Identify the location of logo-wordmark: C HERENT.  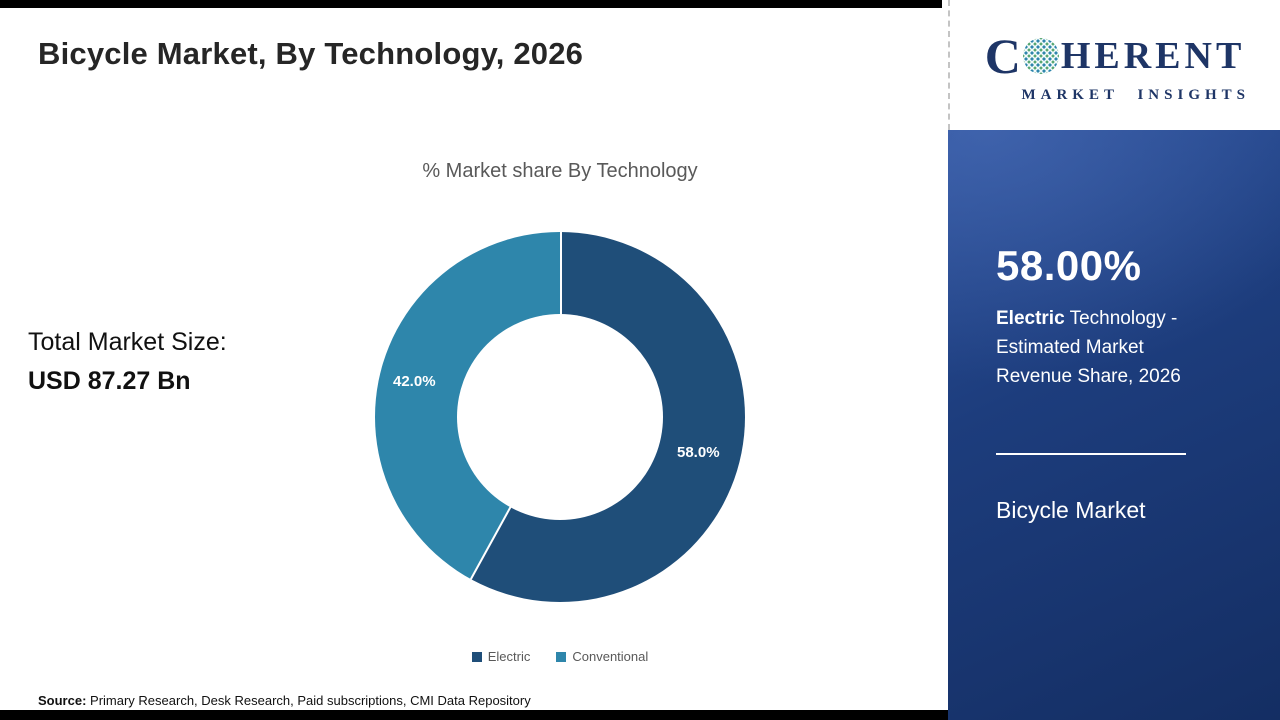
(1115, 56).